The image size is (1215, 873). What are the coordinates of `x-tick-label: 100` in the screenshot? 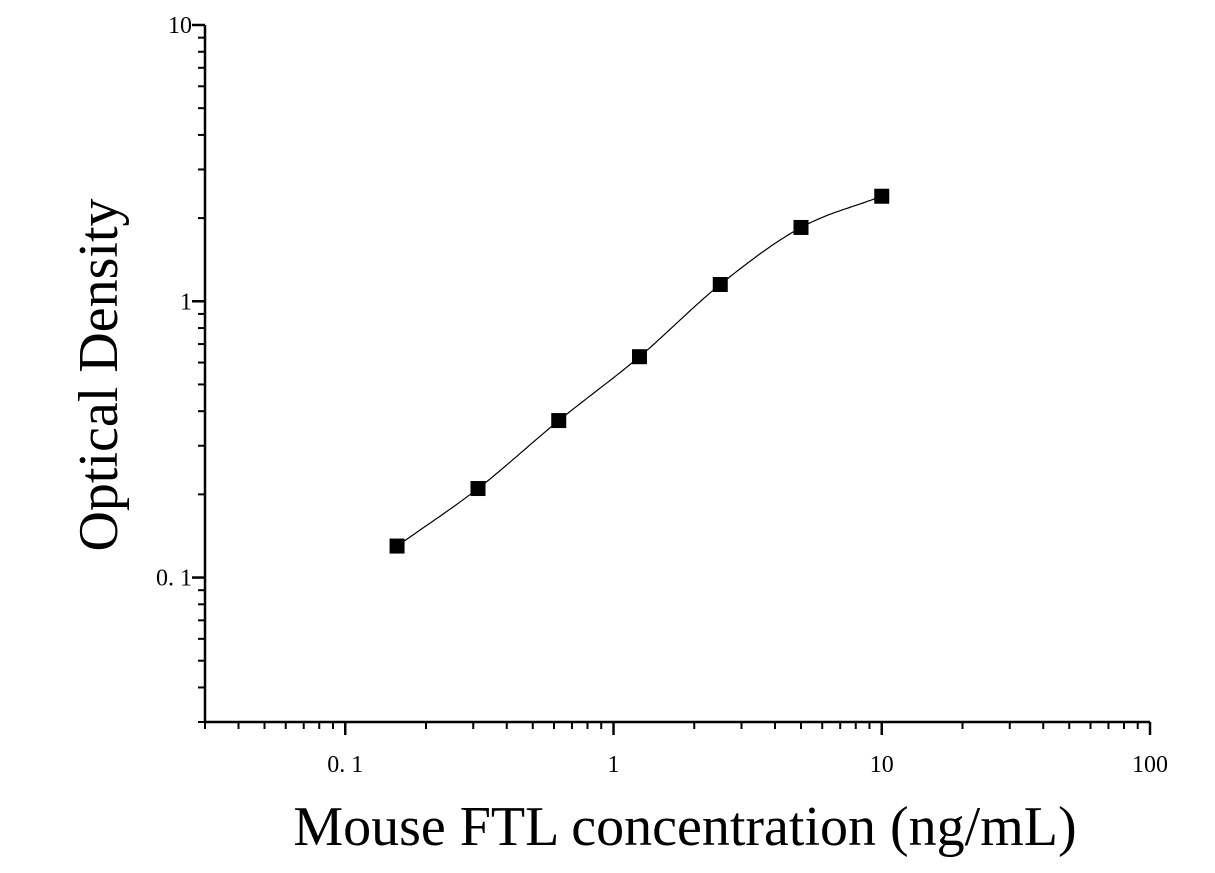 It's located at (1150, 765).